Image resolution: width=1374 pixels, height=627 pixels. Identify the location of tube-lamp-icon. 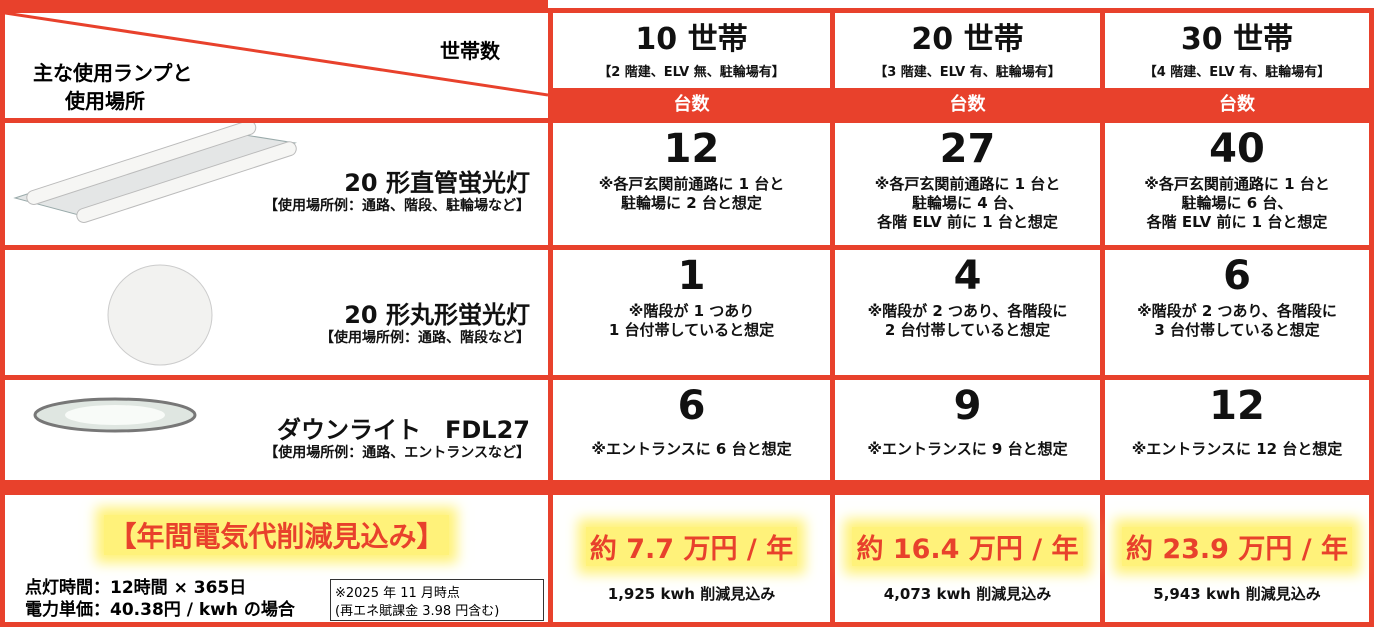
(155, 171).